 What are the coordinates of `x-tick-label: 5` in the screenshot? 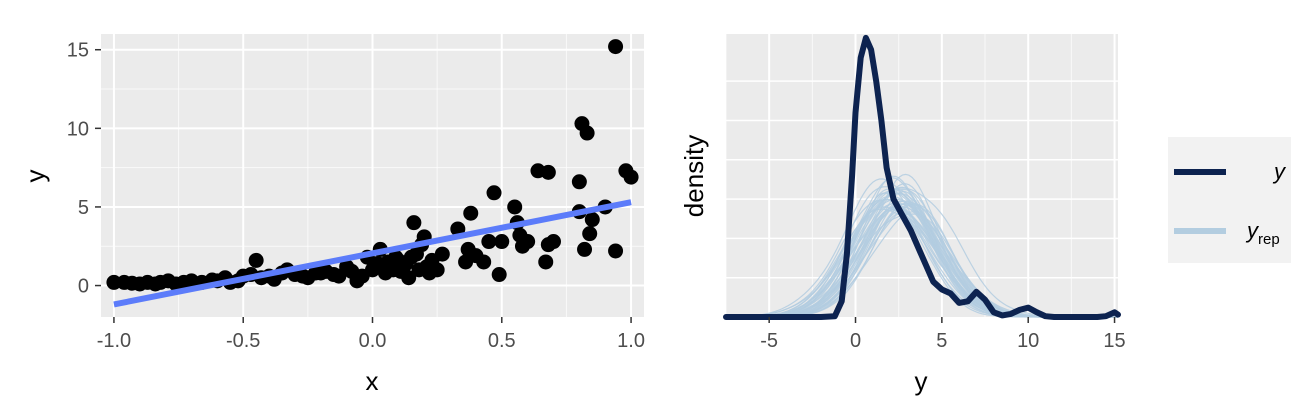 It's located at (941, 341).